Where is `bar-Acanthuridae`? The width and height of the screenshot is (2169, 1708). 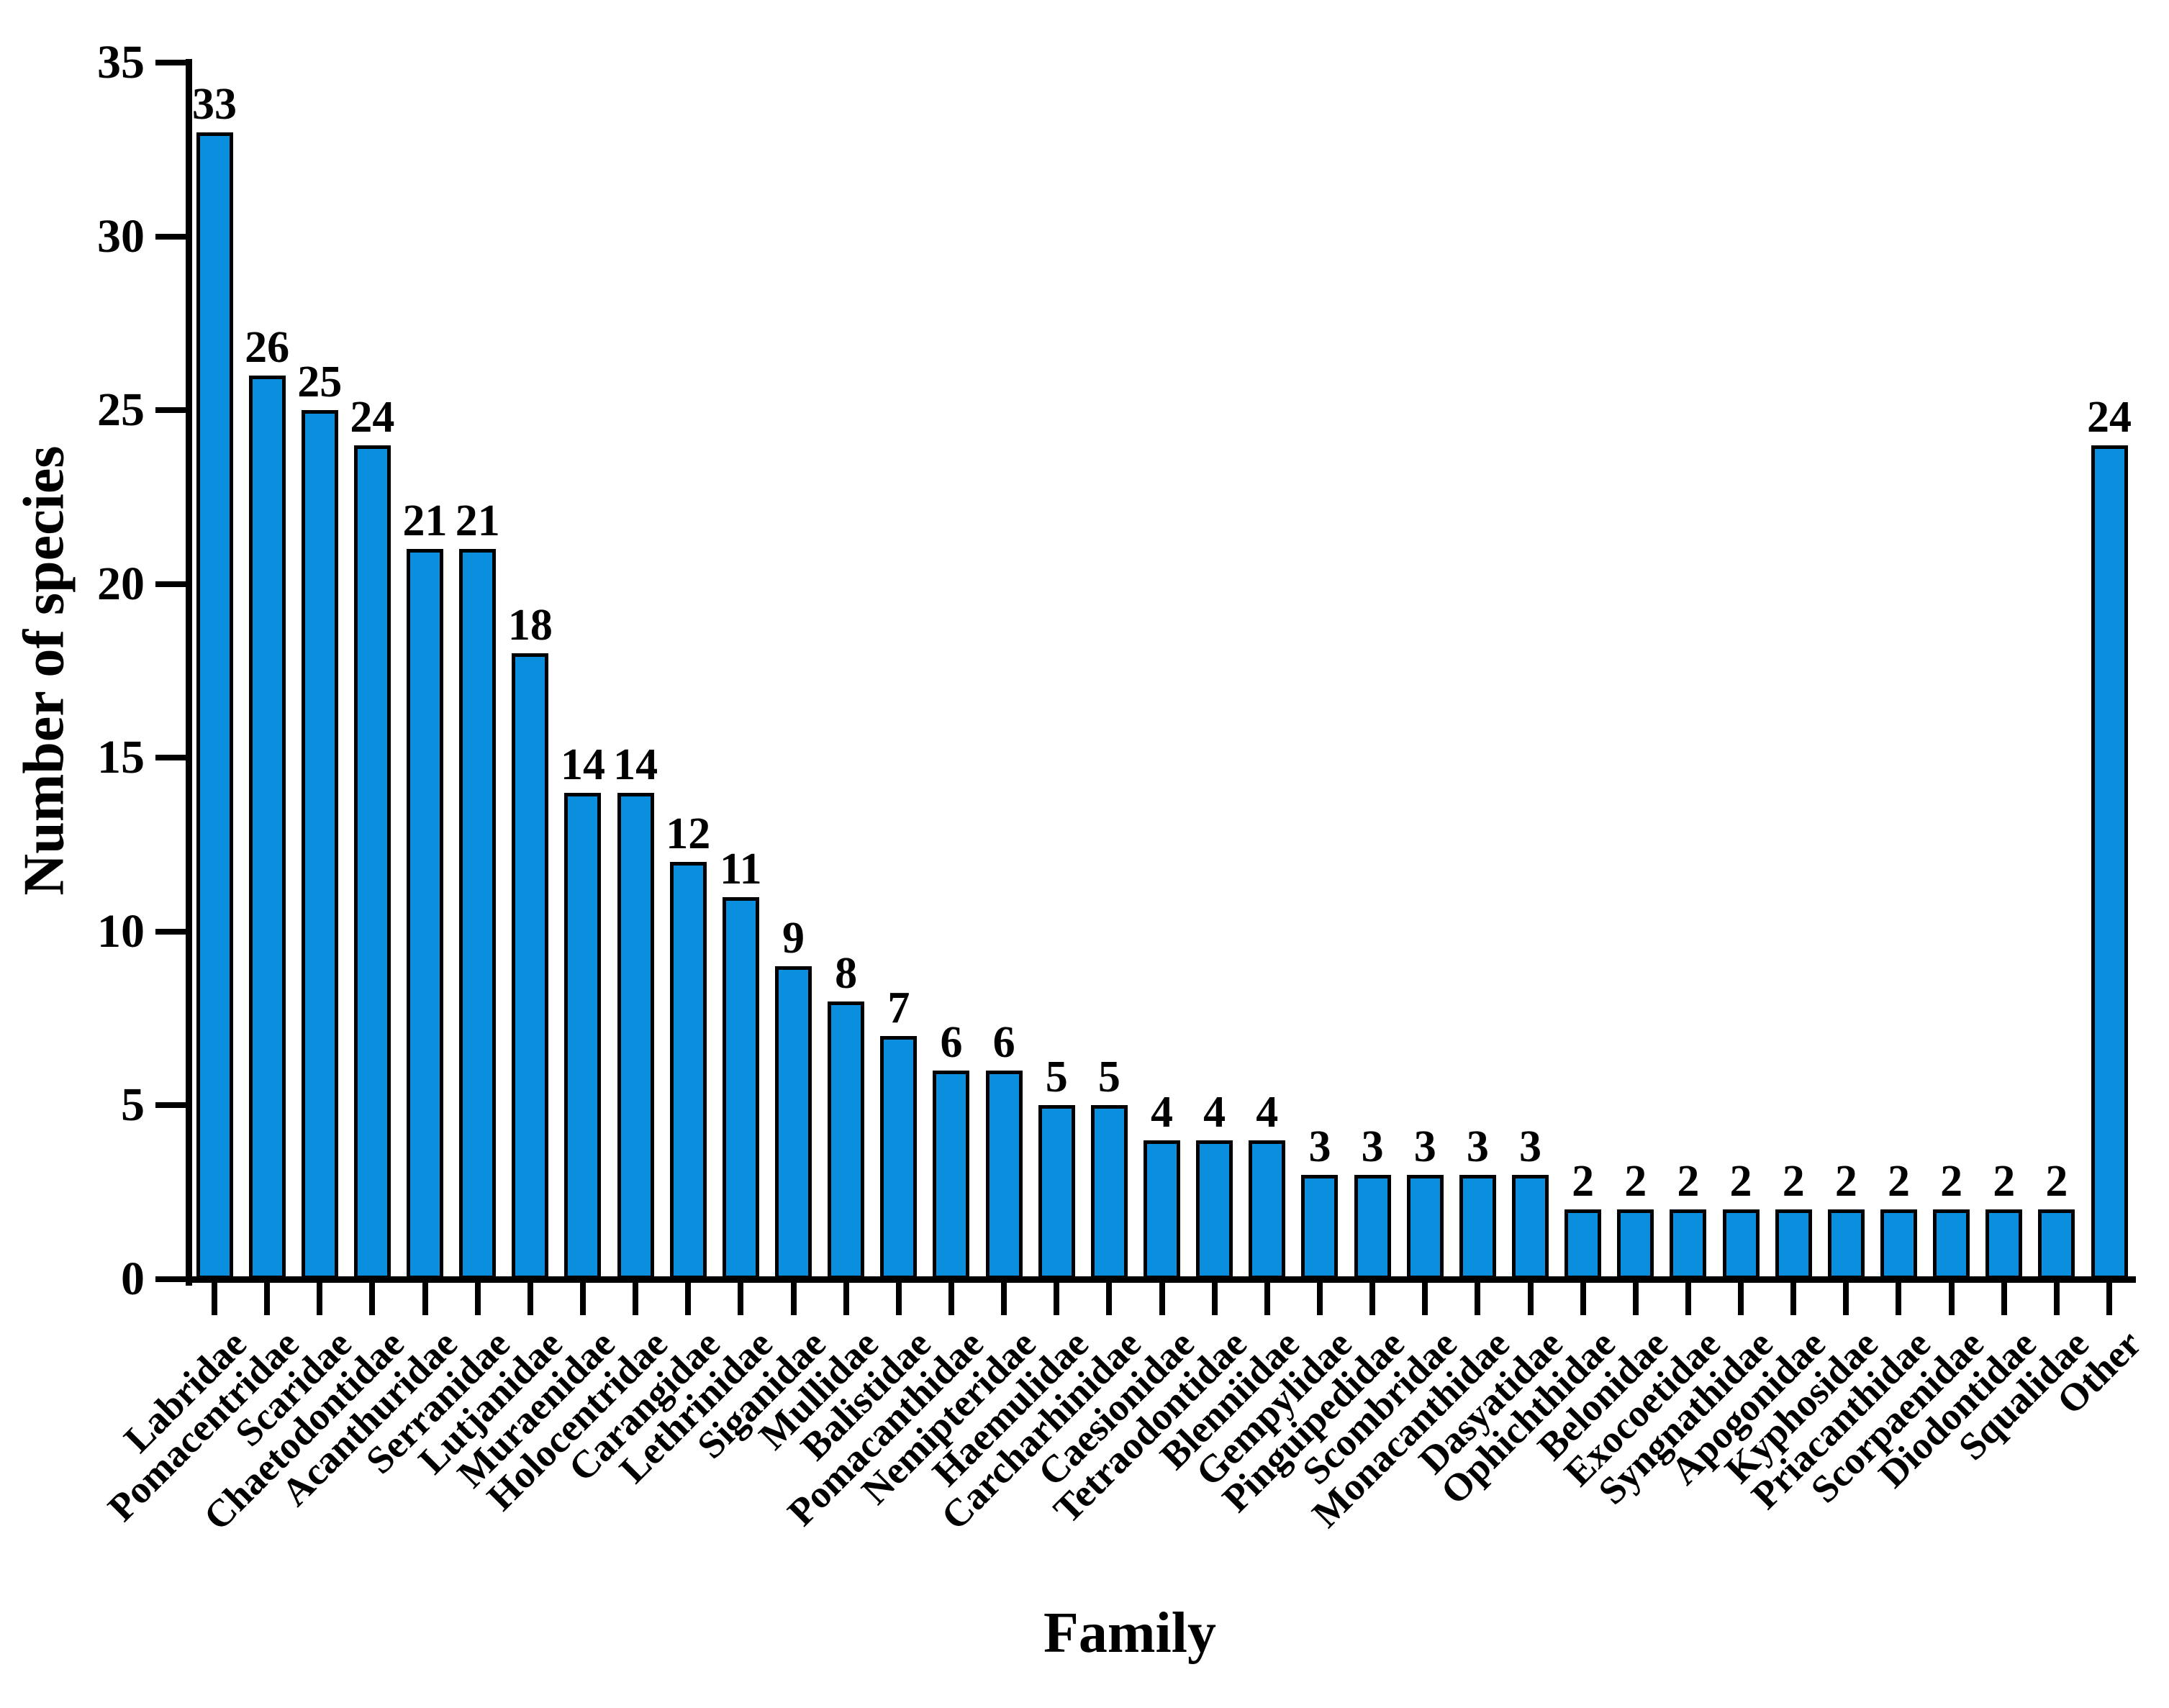 bar-Acanthuridae is located at coordinates (425, 914).